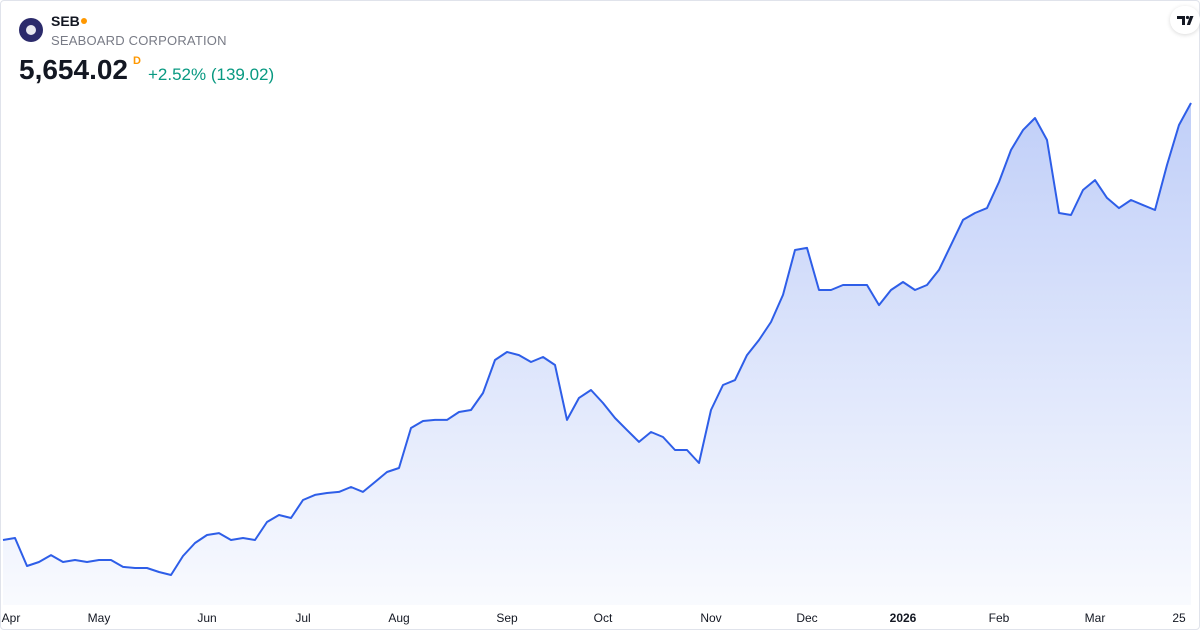 This screenshot has height=630, width=1200. Describe the element at coordinates (806, 618) in the screenshot. I see `x-tick-label: Dec` at that location.